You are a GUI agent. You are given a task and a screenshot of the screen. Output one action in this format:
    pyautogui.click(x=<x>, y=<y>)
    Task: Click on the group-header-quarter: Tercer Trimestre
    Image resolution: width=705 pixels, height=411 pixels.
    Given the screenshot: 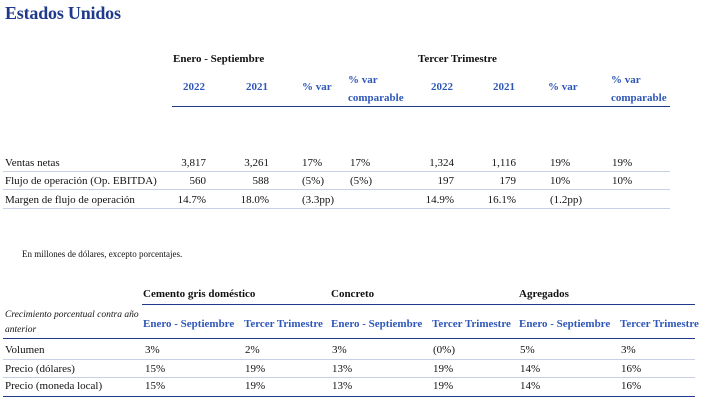 What is the action you would take?
    pyautogui.click(x=457, y=59)
    